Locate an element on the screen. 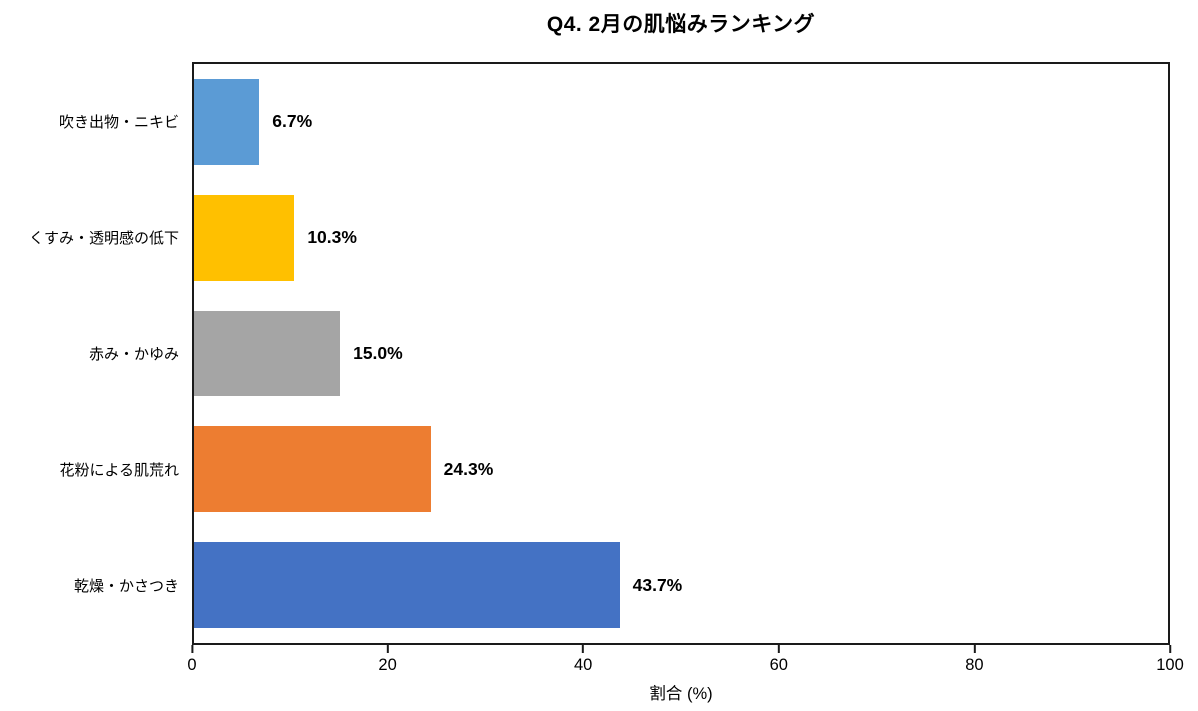 The width and height of the screenshot is (1198, 711). x-axis-label: 割合 (%) is located at coordinates (681, 694).